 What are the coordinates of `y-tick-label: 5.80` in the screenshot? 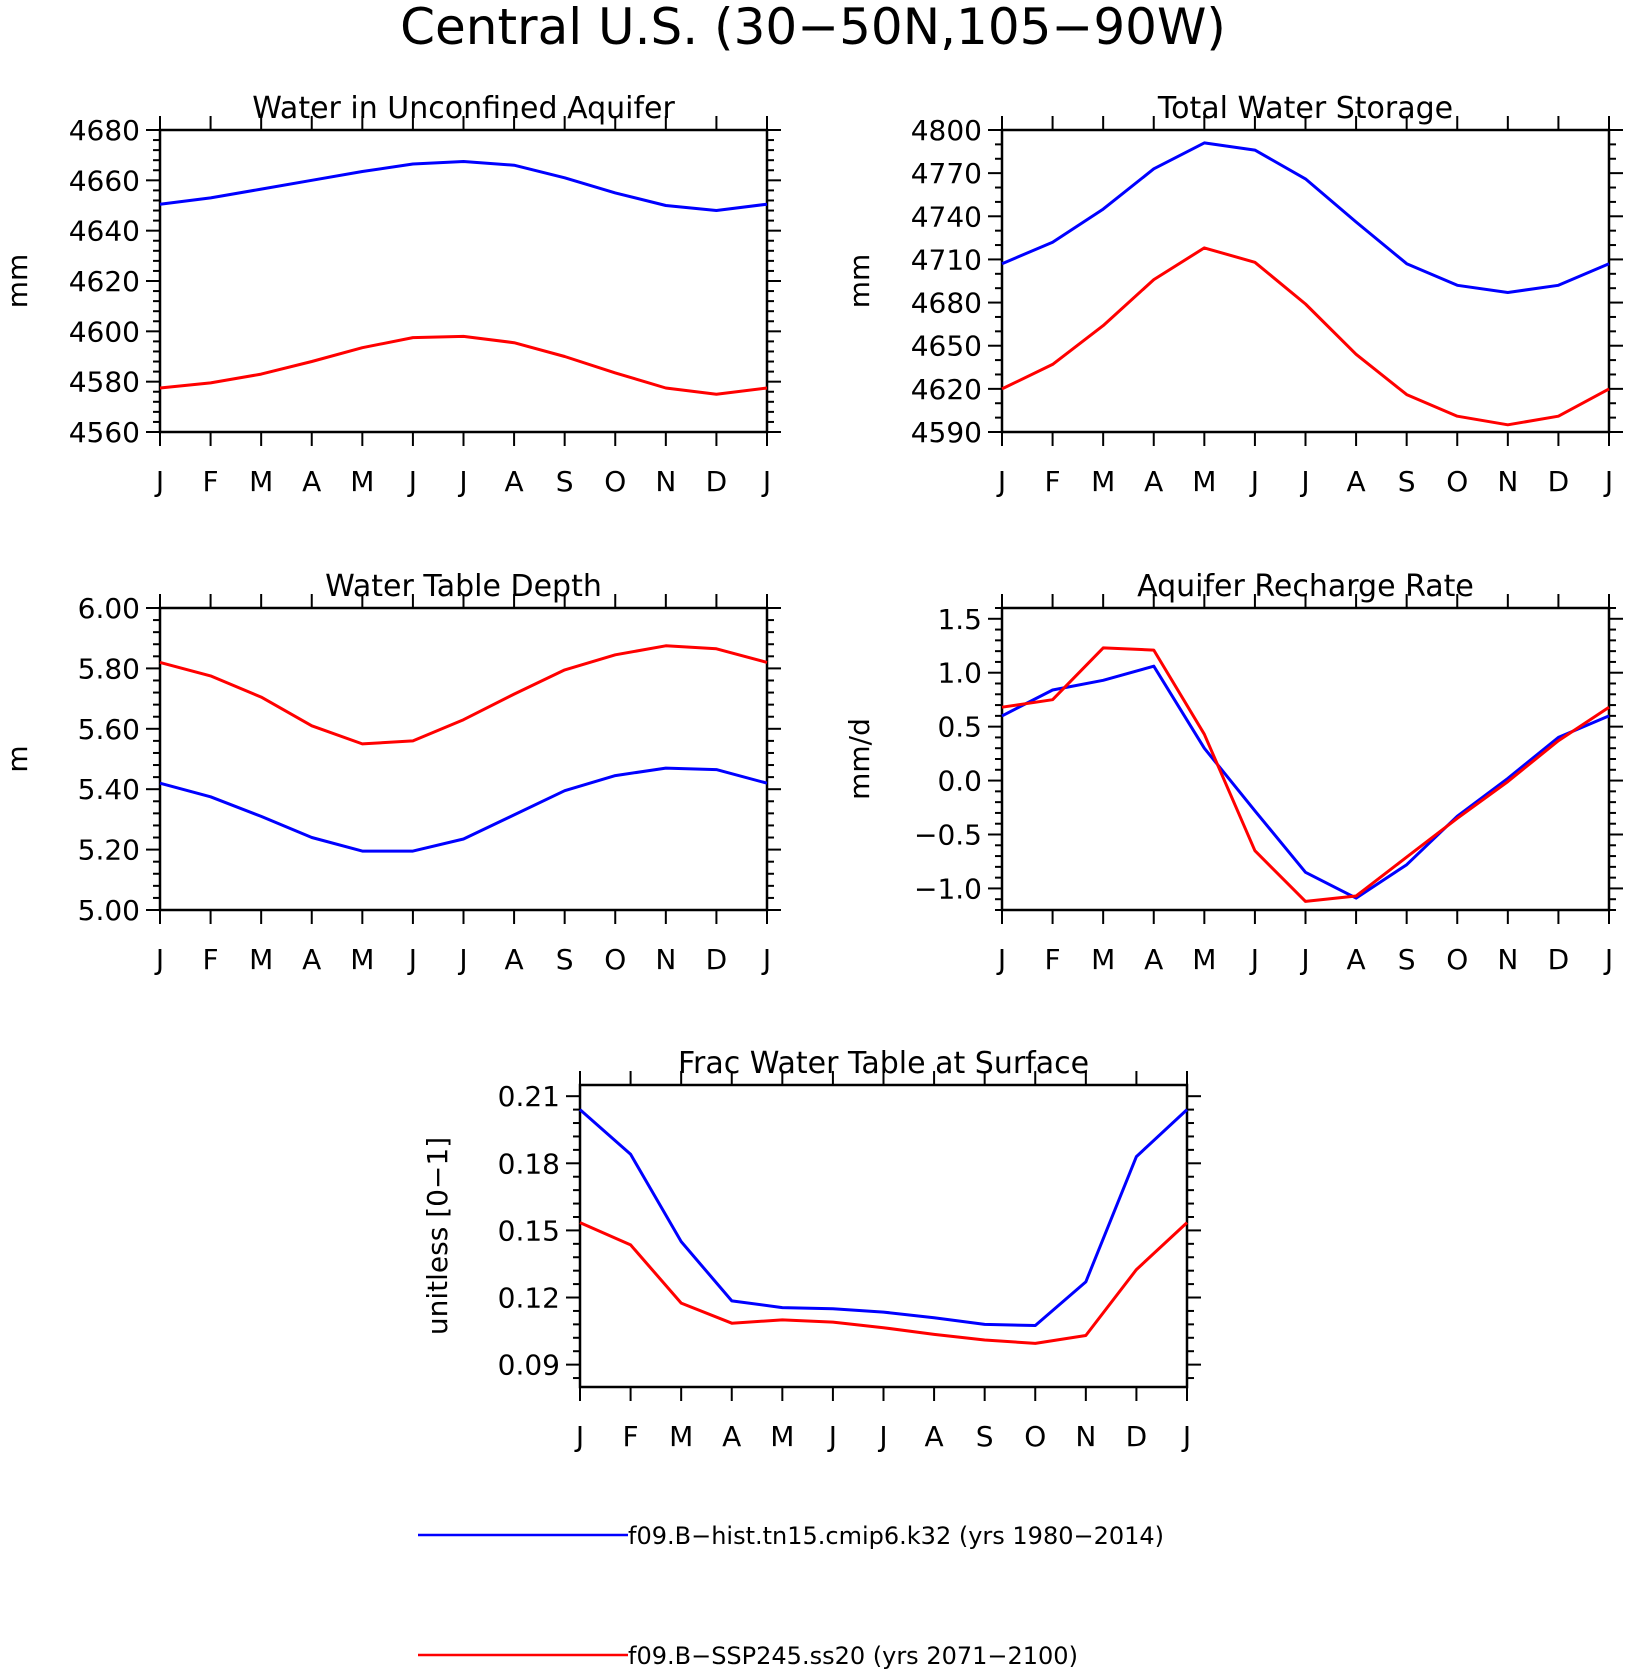 It's located at (109, 668).